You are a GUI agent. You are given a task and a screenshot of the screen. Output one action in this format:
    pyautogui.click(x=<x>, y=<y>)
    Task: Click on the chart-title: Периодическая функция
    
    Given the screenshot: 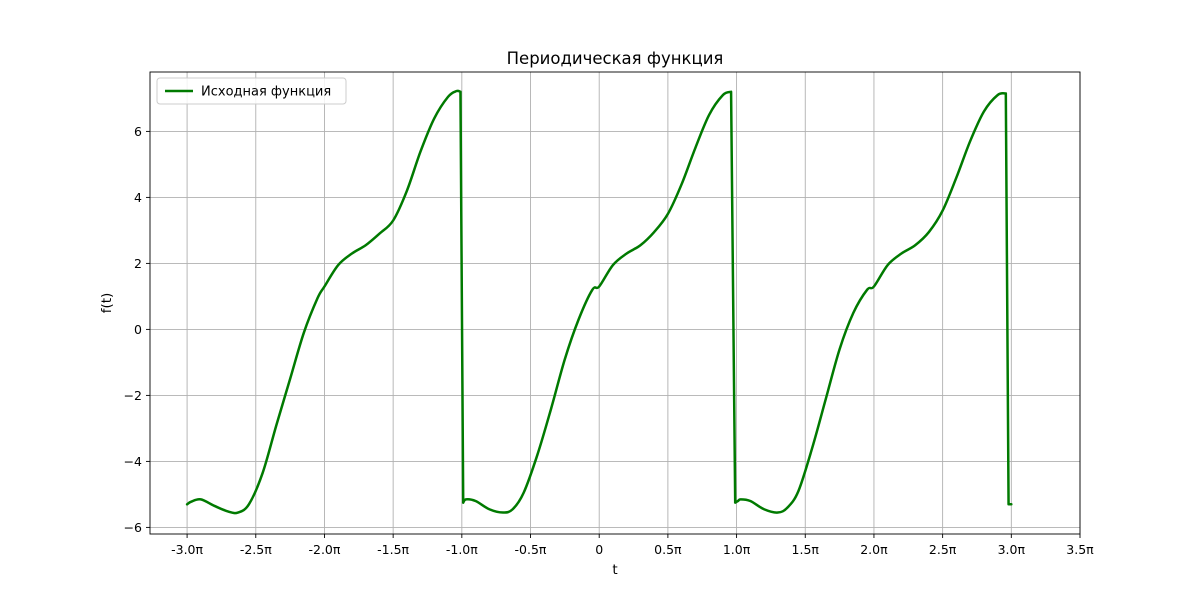 What is the action you would take?
    pyautogui.click(x=615, y=58)
    